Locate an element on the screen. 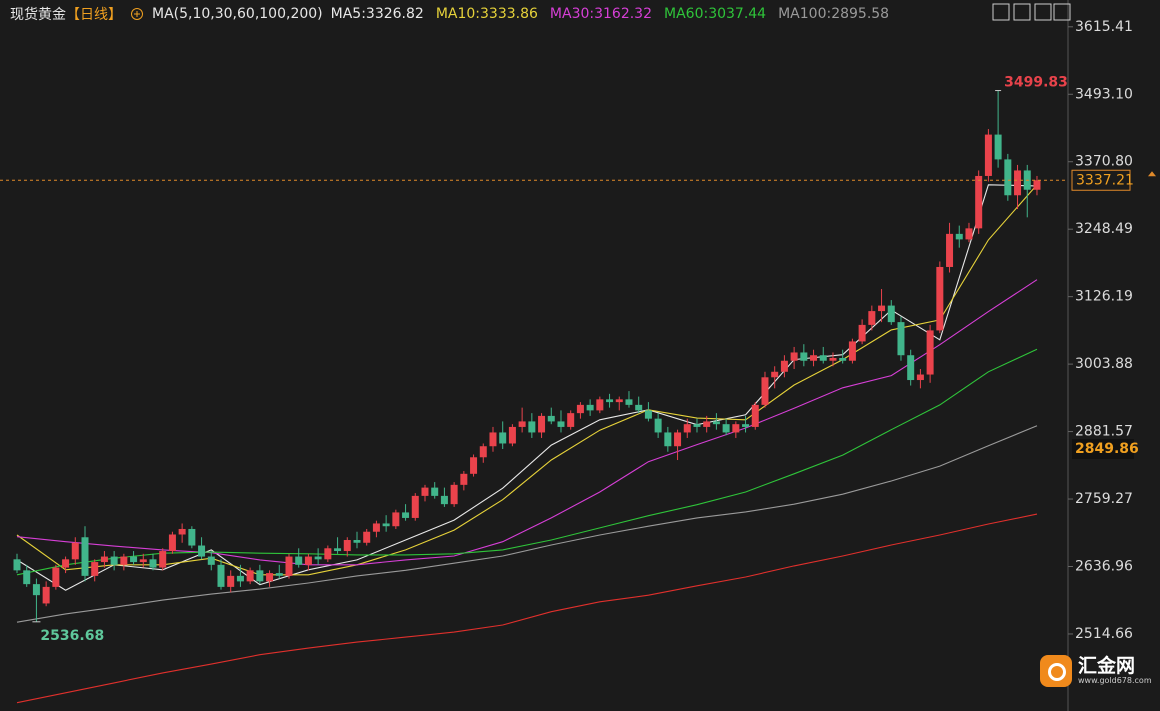 The image size is (1160, 711). legend-entry: MA60:3037.44 is located at coordinates (715, 14).